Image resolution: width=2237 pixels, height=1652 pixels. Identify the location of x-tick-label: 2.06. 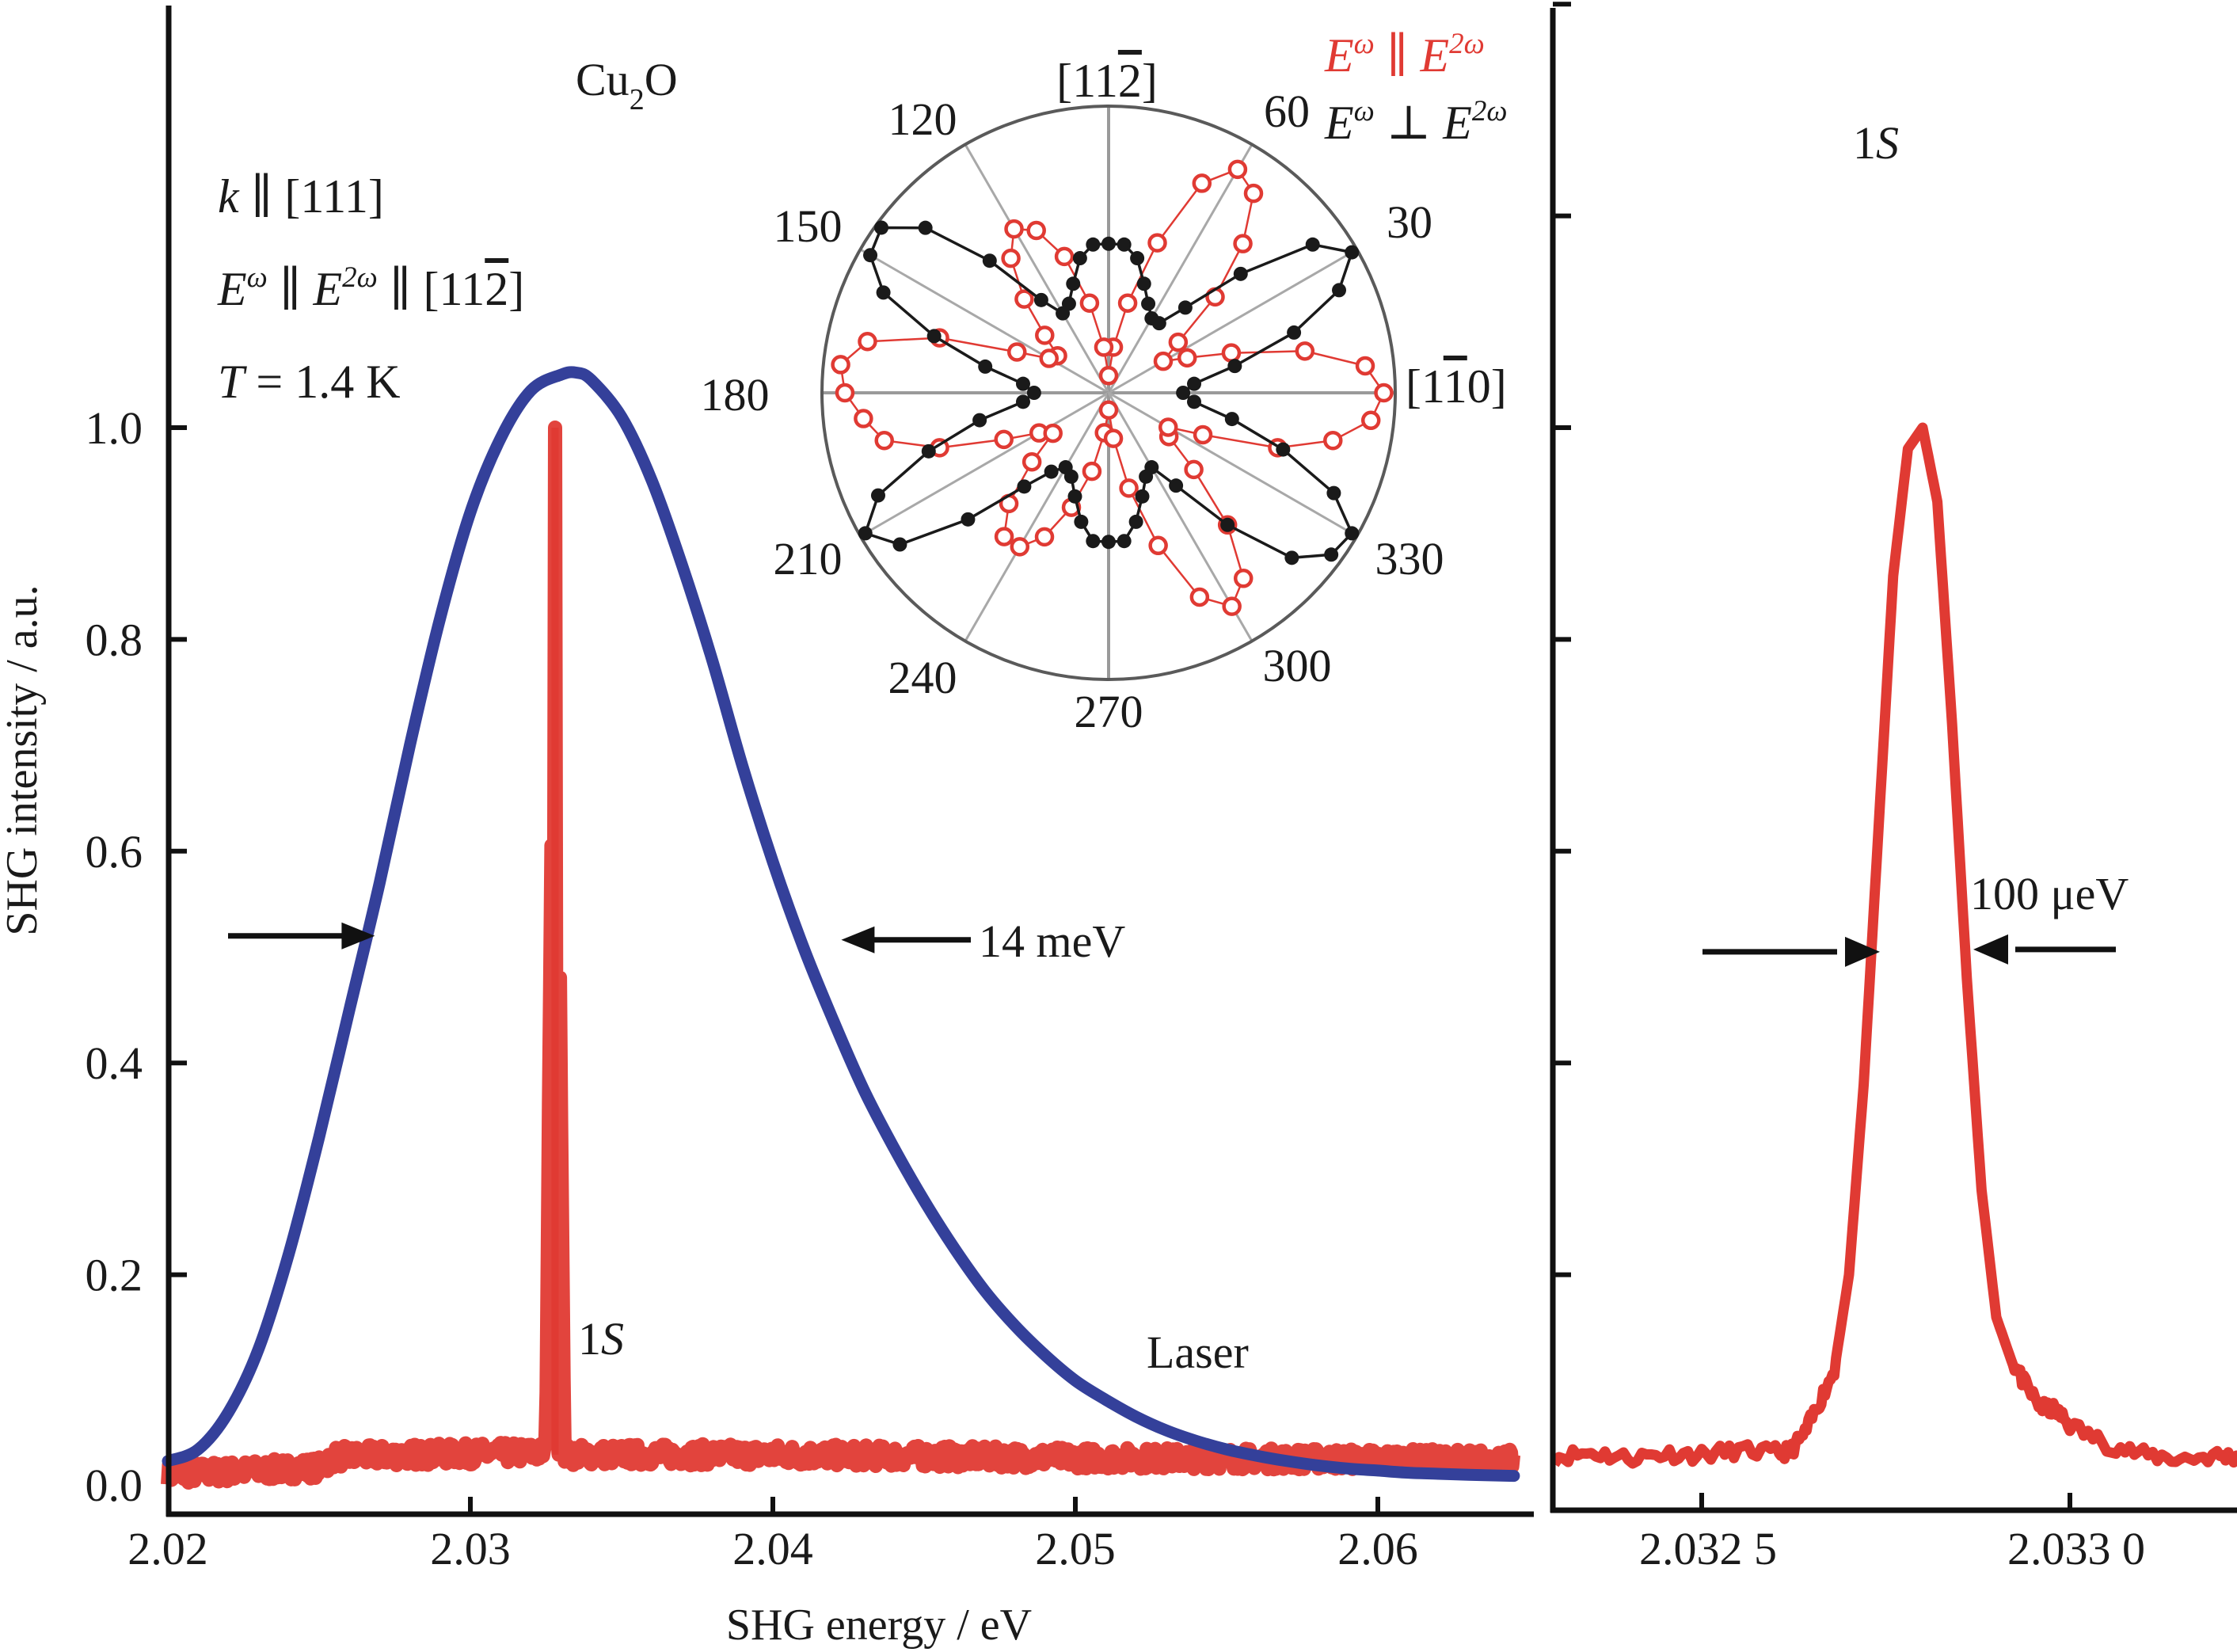
(1377, 1548).